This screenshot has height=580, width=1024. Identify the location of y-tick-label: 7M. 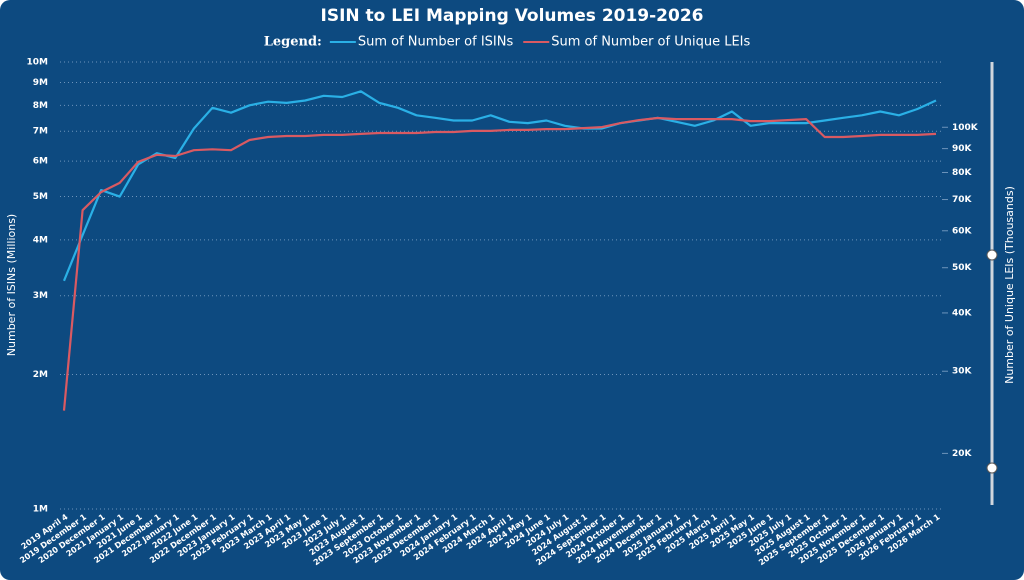
(40, 132).